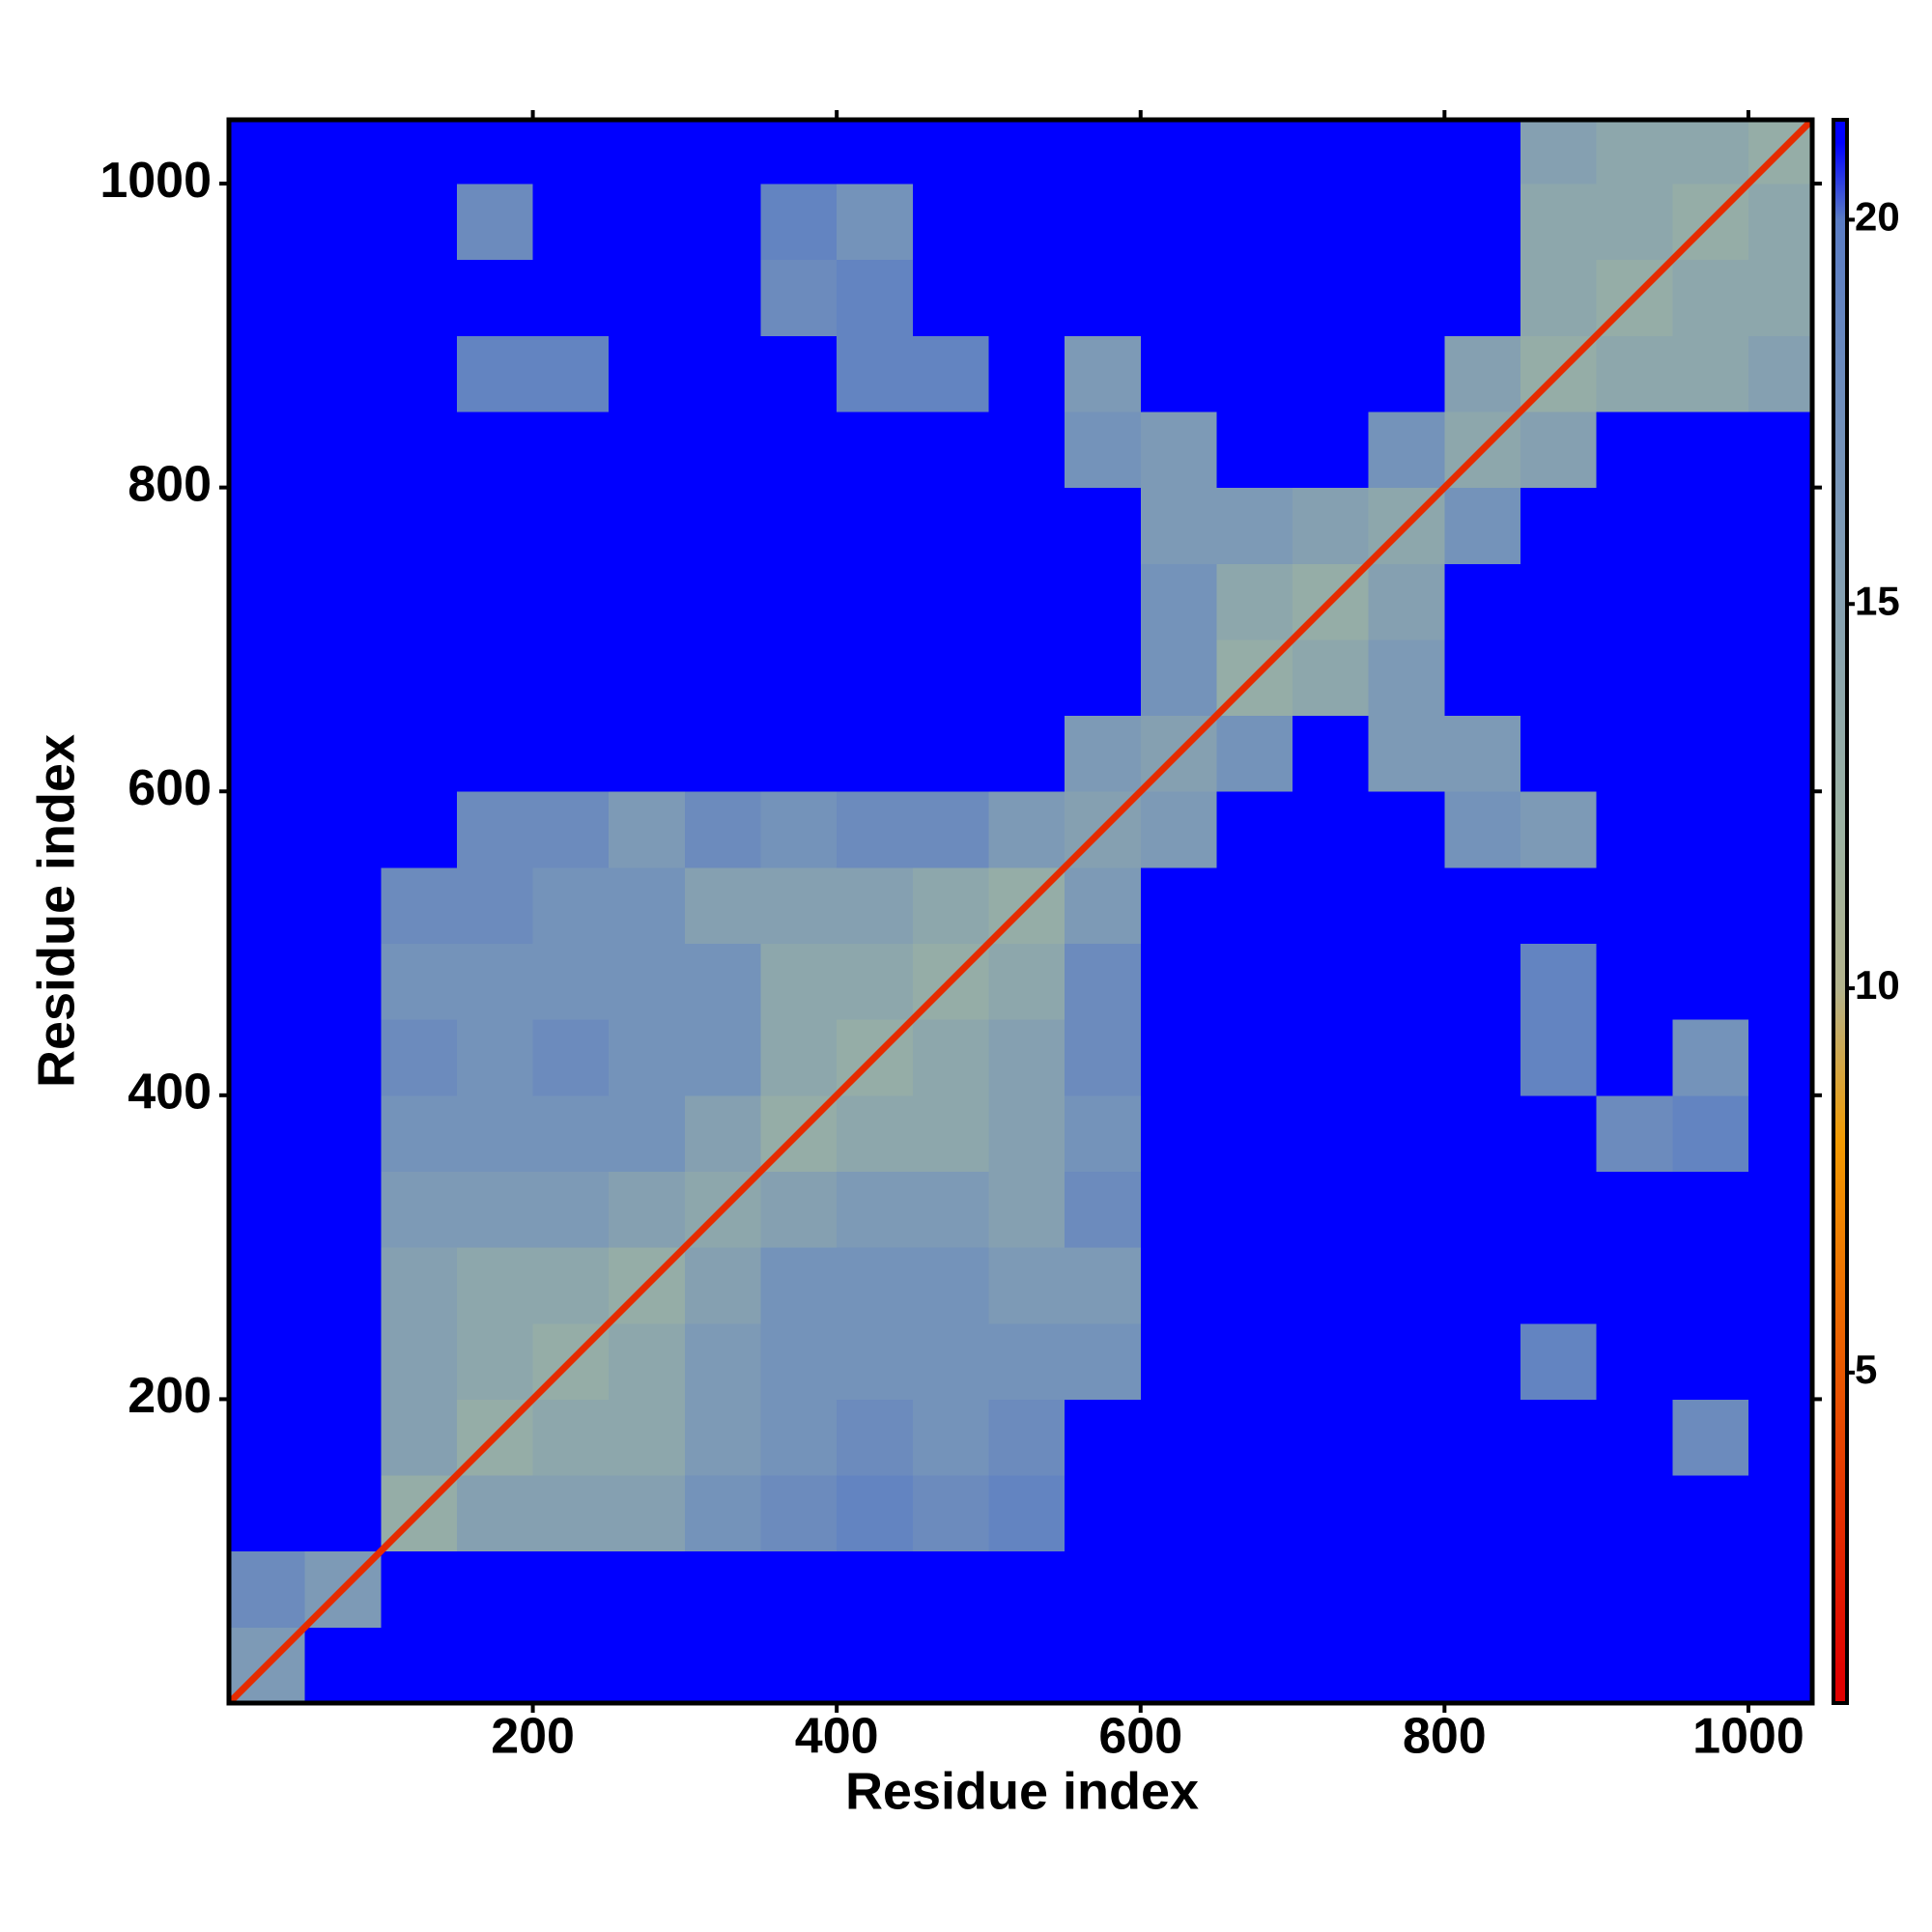 The image size is (1932, 1932). What do you see at coordinates (1445, 1737) in the screenshot?
I see `x-tick-label: 800` at bounding box center [1445, 1737].